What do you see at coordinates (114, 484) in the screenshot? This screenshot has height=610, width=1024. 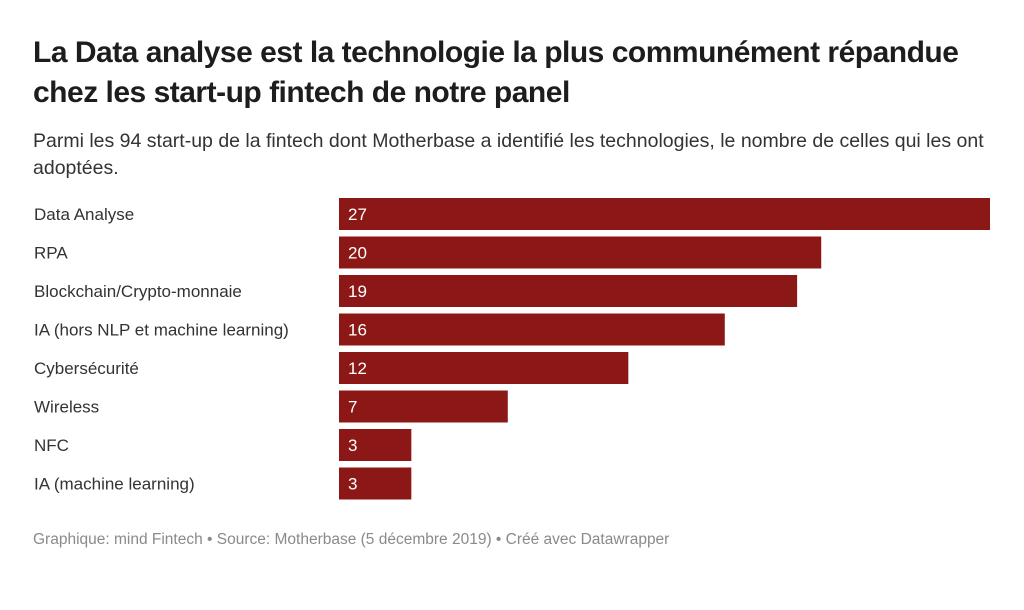 I see `category-label: IA (machine learning)` at bounding box center [114, 484].